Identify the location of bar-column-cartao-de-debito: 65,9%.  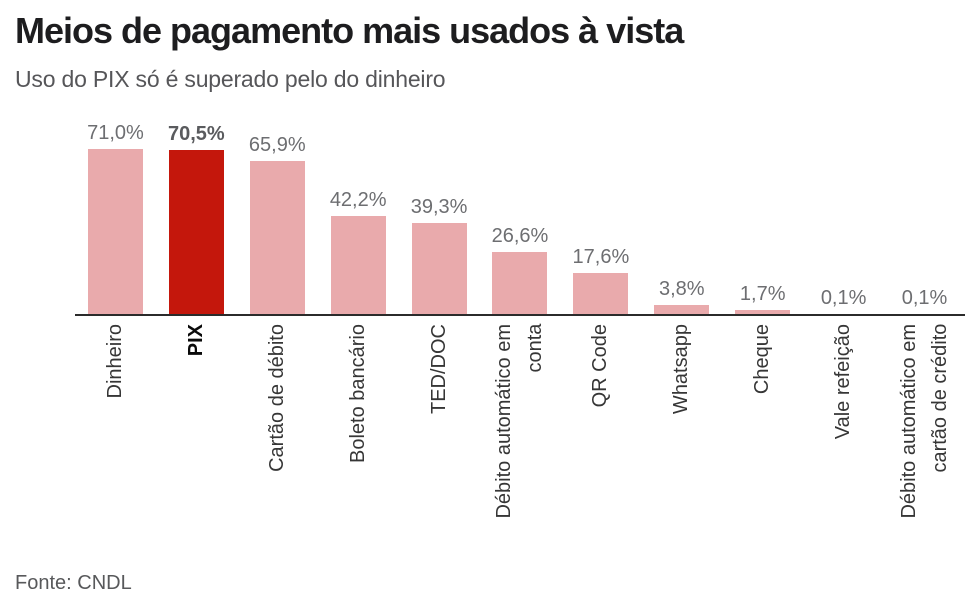
(277, 214).